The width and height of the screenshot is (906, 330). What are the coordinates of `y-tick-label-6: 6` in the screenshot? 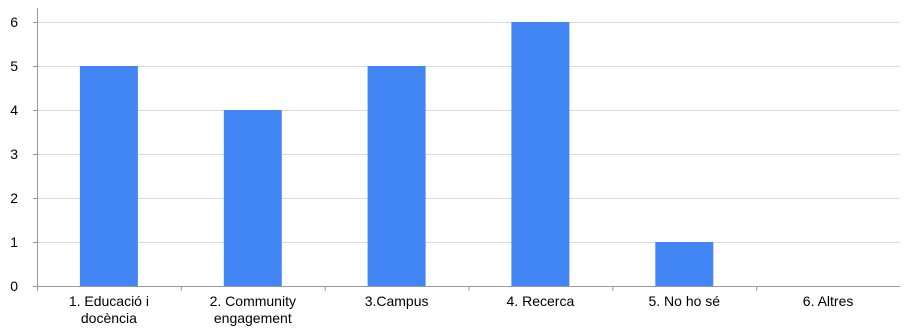 It's located at (14, 22).